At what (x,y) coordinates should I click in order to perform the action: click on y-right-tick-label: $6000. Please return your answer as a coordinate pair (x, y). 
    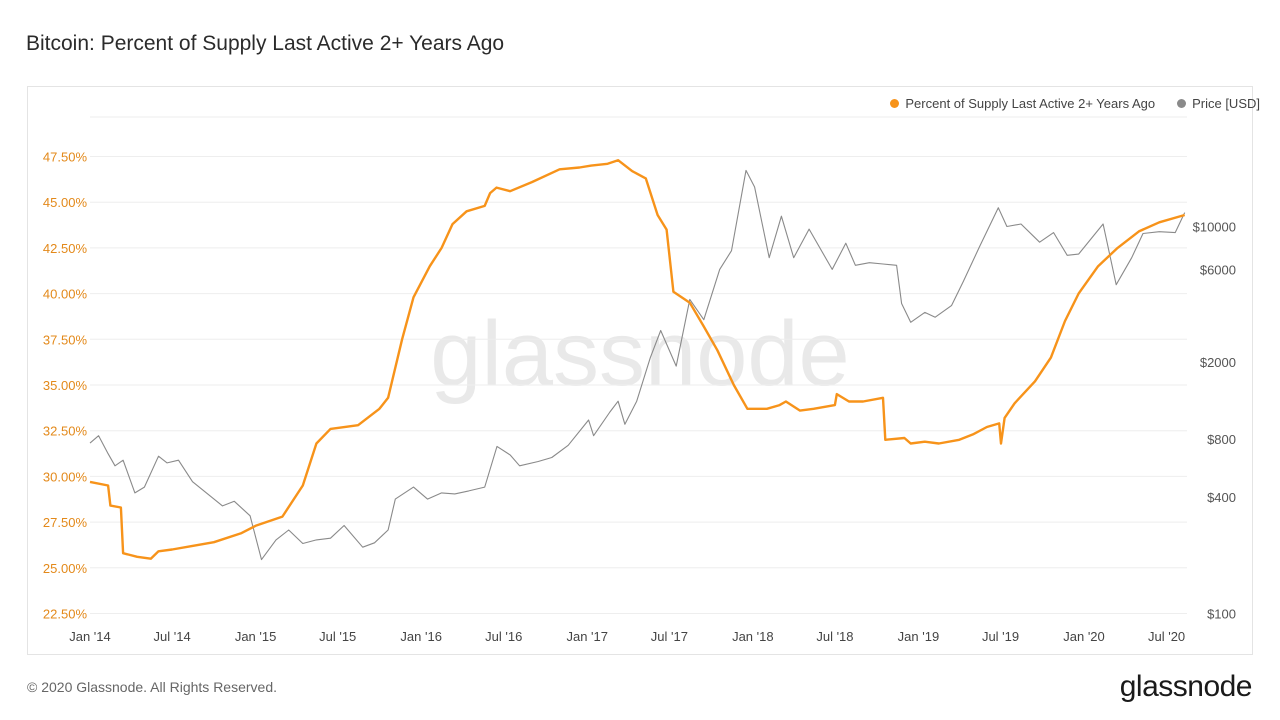
    Looking at the image, I should click on (1218, 269).